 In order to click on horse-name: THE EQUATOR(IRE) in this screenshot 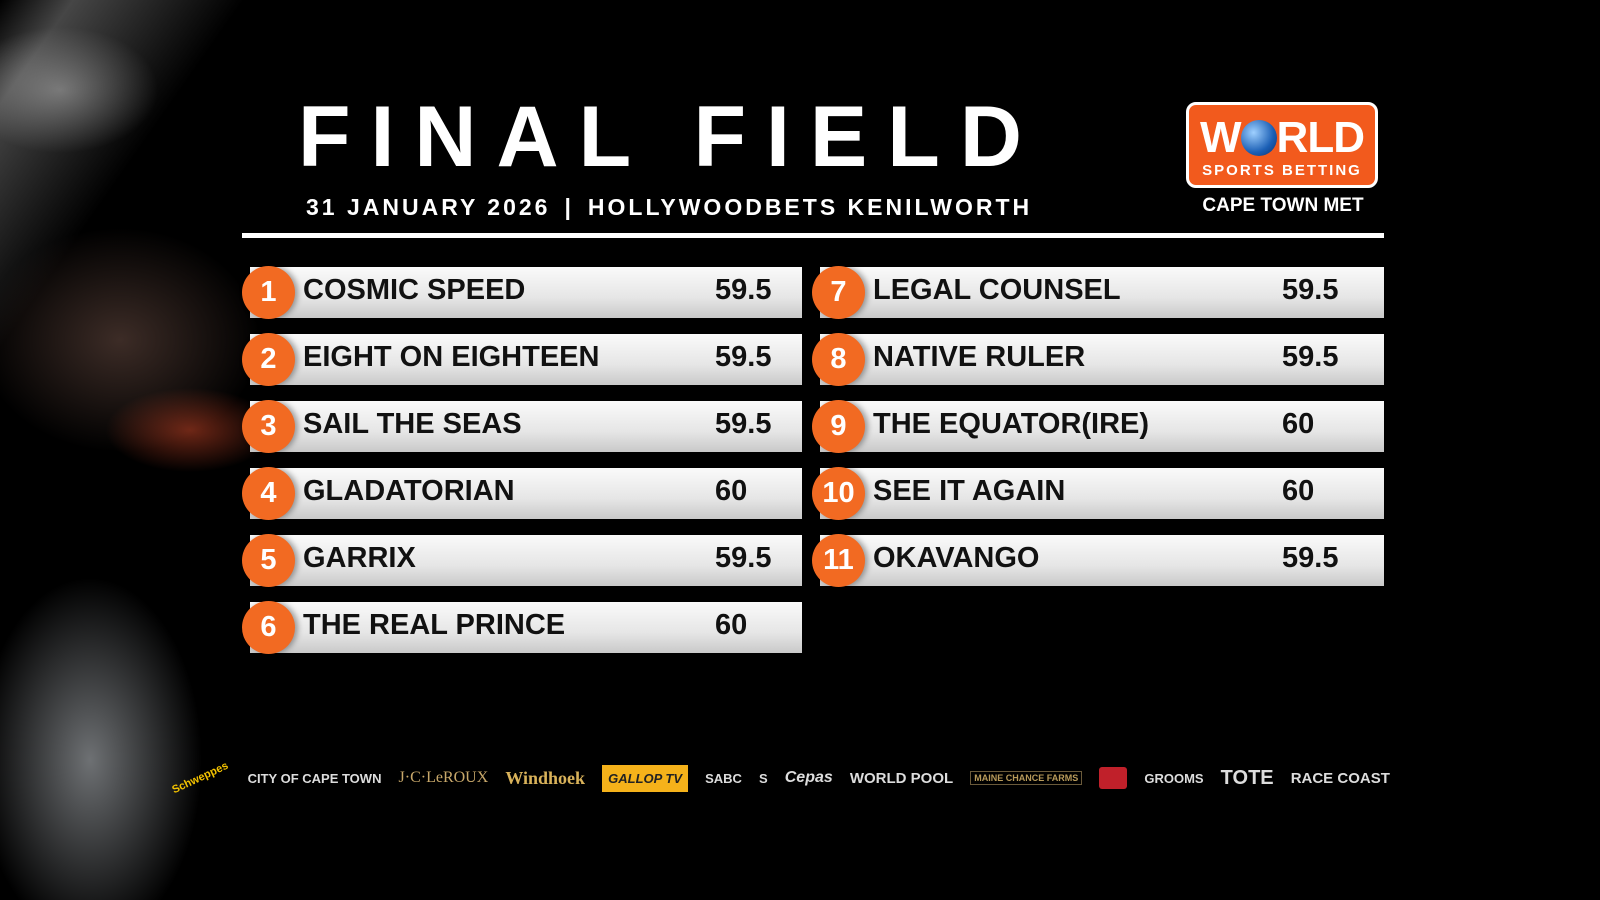, I will do `click(1011, 424)`.